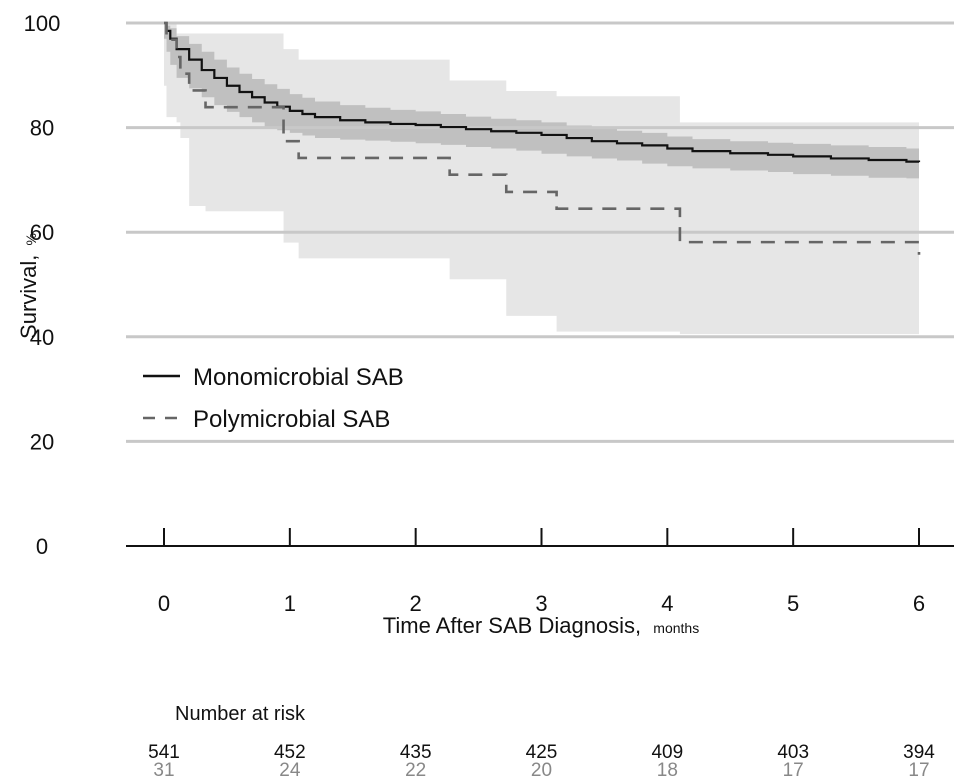  I want to click on risk-value-polymicrobial-1: 24, so click(290, 769).